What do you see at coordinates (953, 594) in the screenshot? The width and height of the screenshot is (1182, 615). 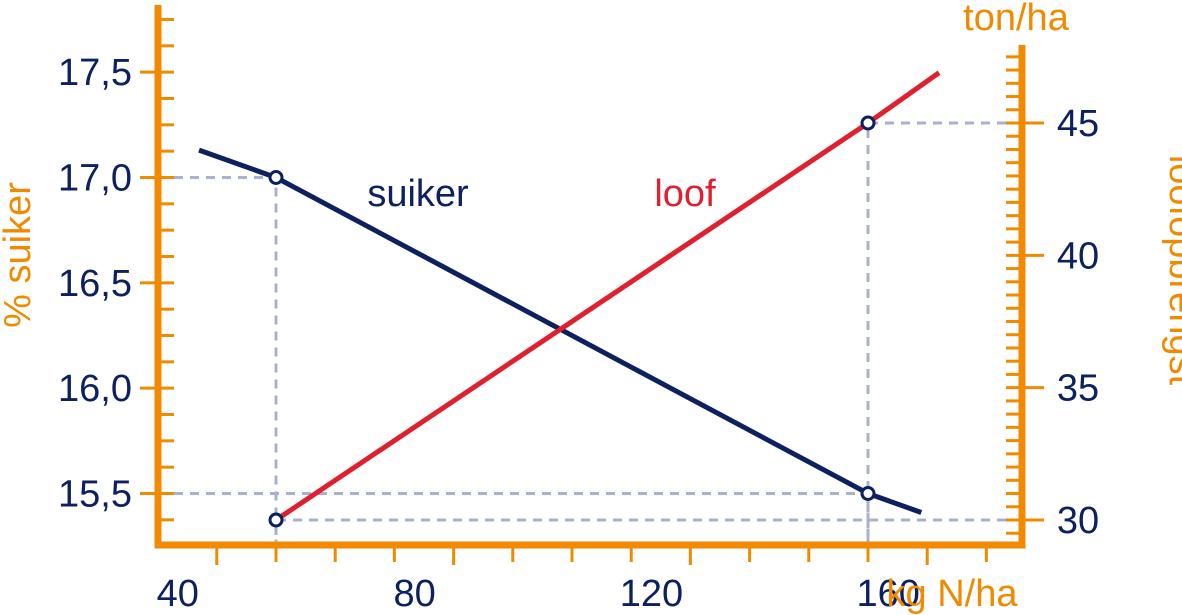 I see `x-axis-title: kg N/ha` at bounding box center [953, 594].